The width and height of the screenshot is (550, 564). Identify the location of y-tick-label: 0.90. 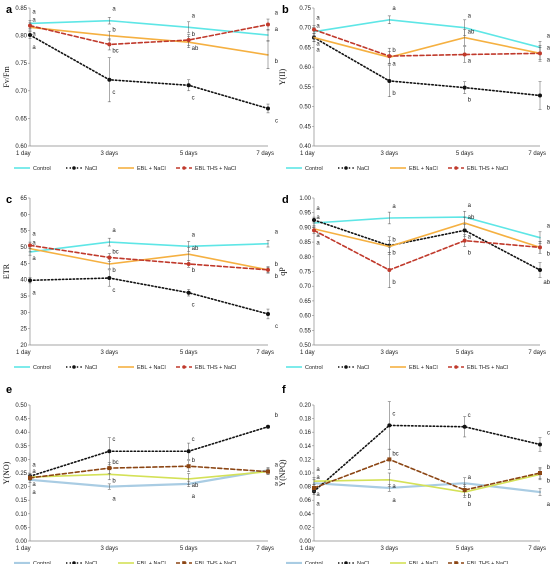
(305, 228).